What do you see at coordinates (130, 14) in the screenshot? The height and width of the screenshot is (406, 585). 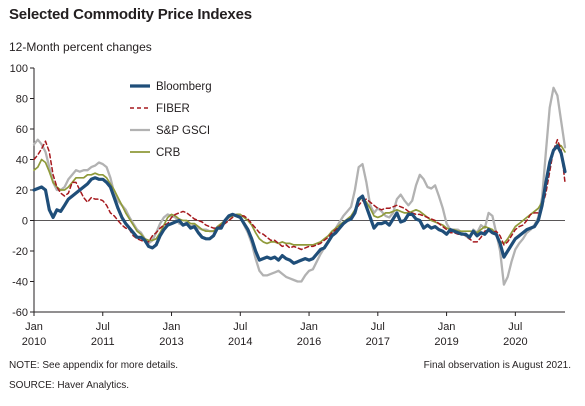 I see `chart-title: Selected Commodity Price Indexes` at bounding box center [130, 14].